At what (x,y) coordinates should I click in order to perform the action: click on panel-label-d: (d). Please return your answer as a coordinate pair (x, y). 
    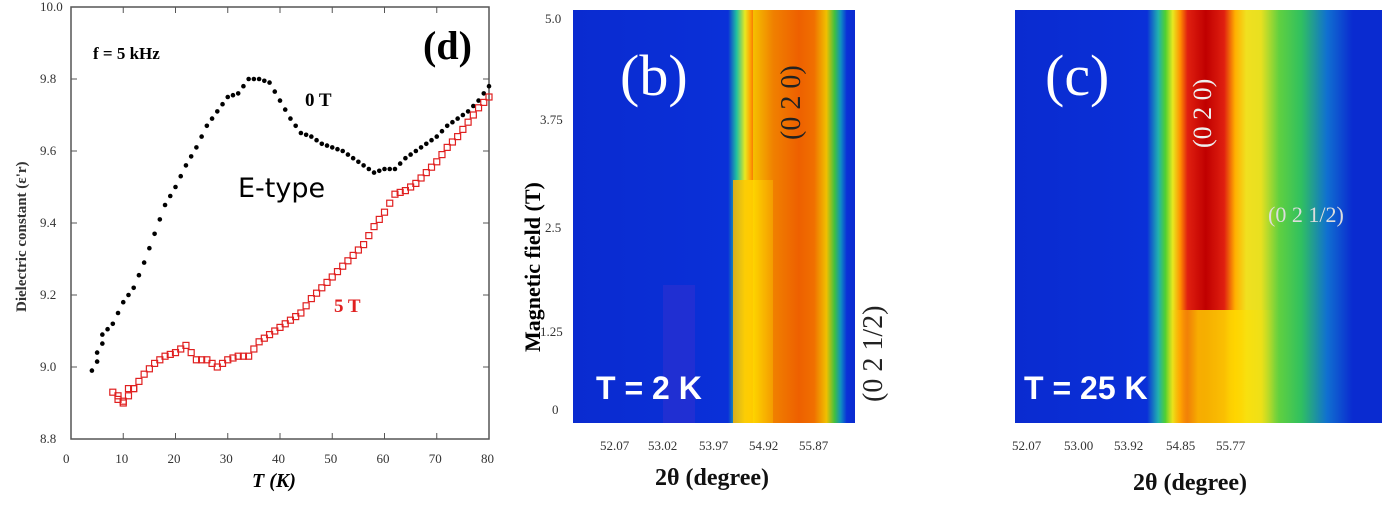
    Looking at the image, I should click on (447, 45).